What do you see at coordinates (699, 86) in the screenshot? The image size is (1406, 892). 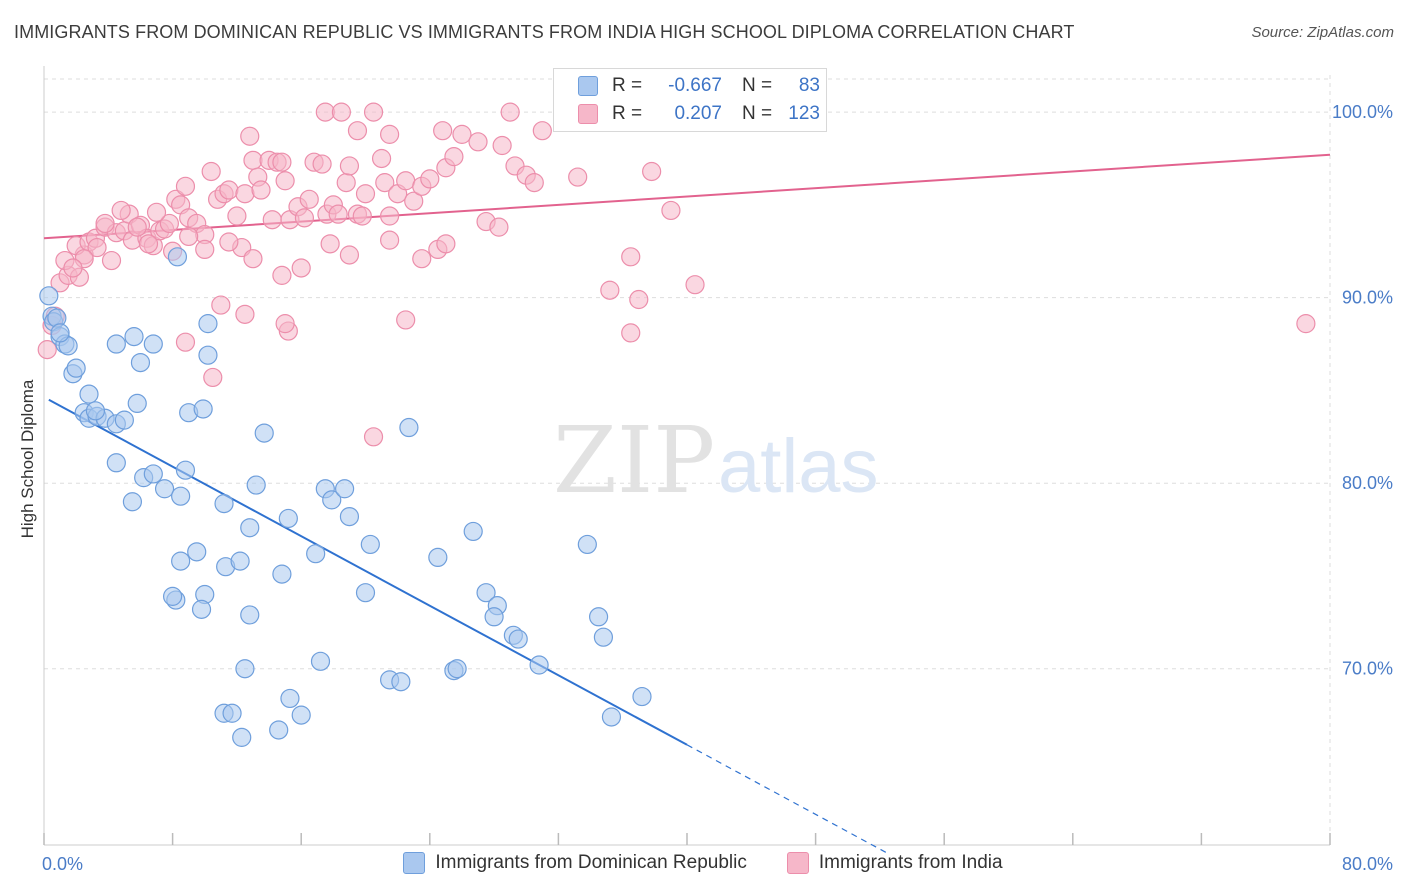 I see `stats-row-dominican: R = -0.667 N = 83` at bounding box center [699, 86].